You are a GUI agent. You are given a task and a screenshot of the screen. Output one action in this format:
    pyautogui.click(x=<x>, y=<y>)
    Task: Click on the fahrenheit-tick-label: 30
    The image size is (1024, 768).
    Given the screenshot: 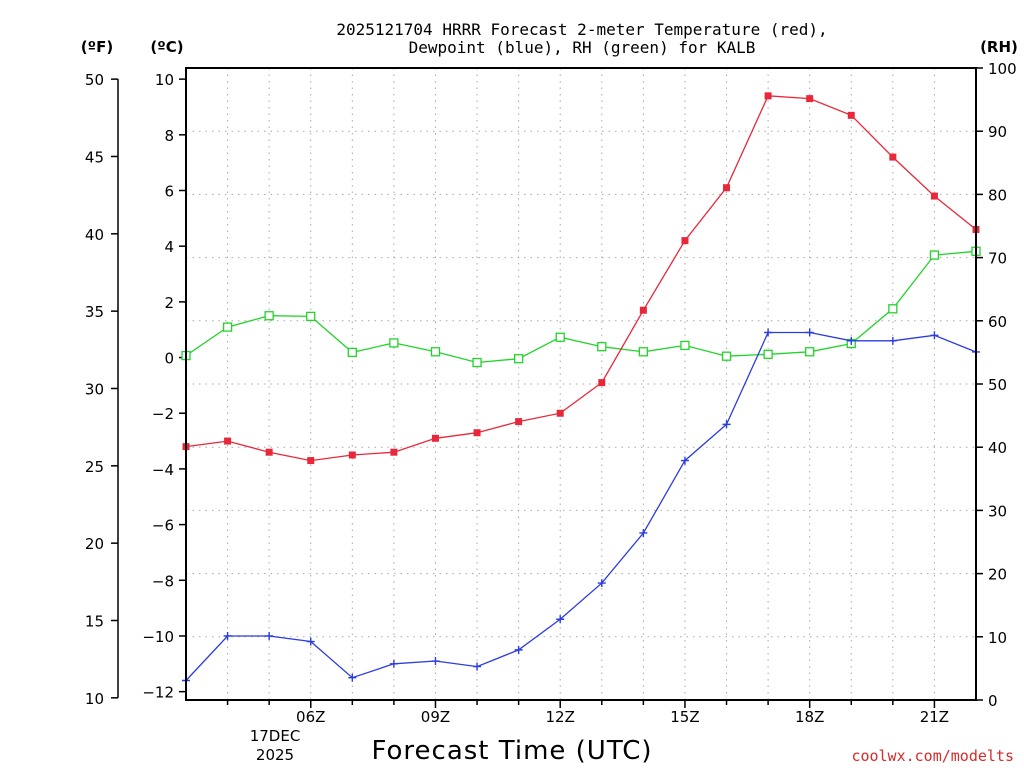 What is the action you would take?
    pyautogui.click(x=94, y=389)
    